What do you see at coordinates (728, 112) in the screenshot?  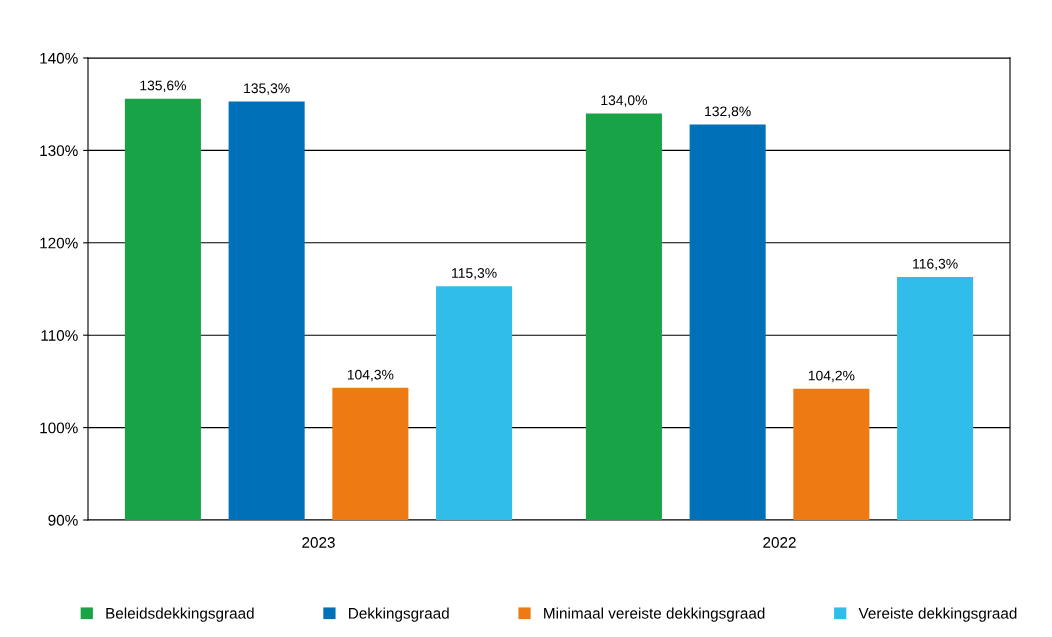 I see `data-label: 132,8%` at bounding box center [728, 112].